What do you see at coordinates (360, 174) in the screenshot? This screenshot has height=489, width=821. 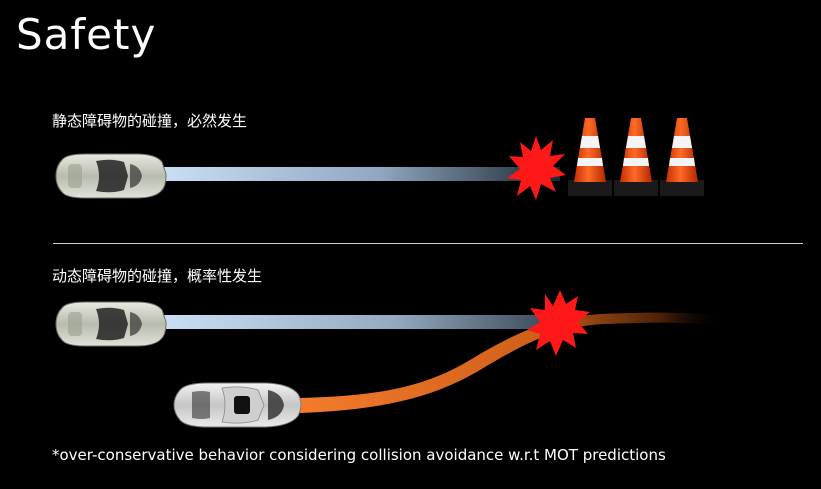 I see `ego-trajectory-static` at bounding box center [360, 174].